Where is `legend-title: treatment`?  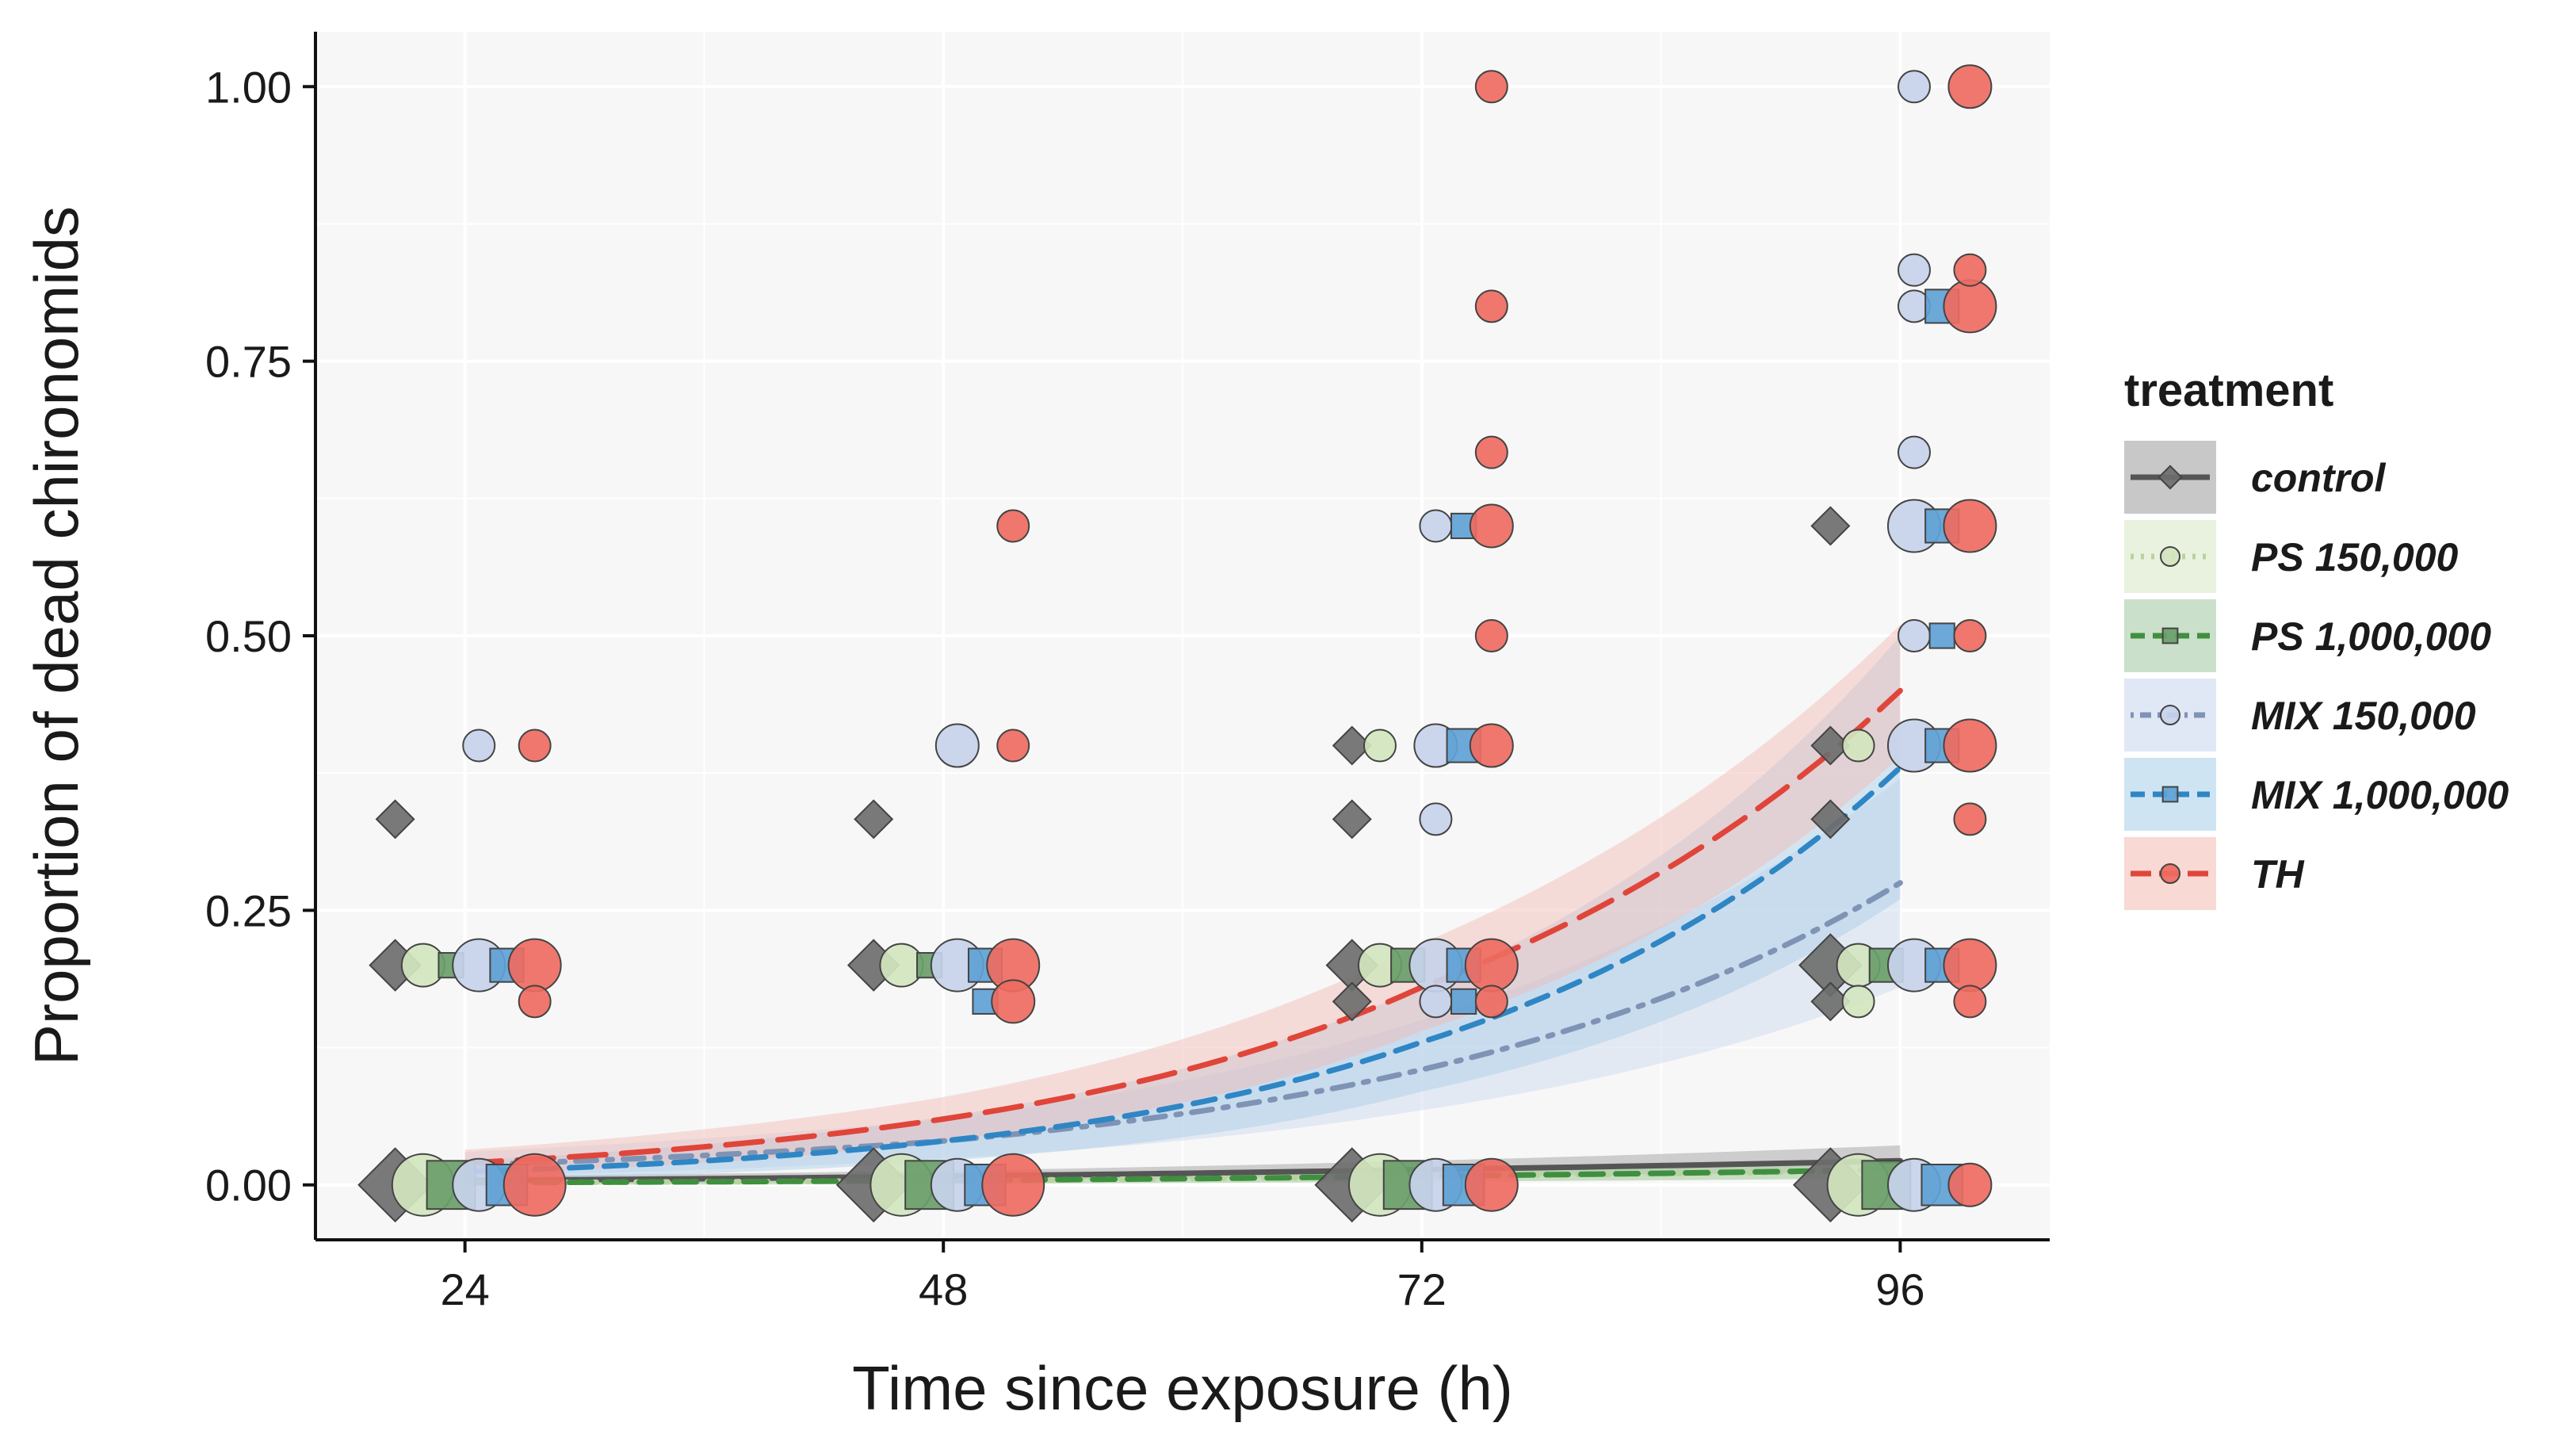 legend-title: treatment is located at coordinates (2228, 390).